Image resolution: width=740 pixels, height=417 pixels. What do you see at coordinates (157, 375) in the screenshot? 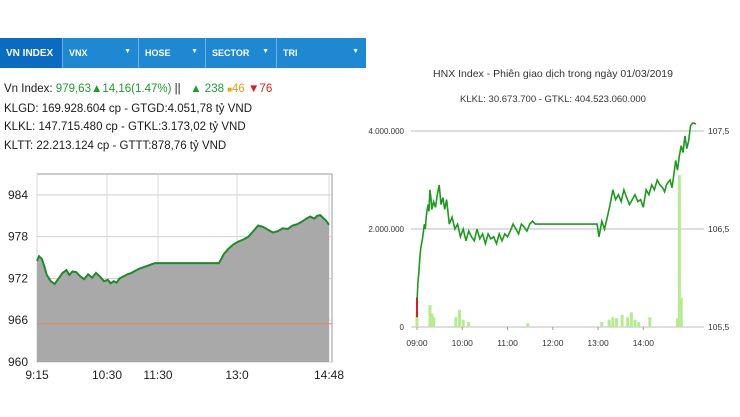
I see `x-tick-label: 11:30` at bounding box center [157, 375].